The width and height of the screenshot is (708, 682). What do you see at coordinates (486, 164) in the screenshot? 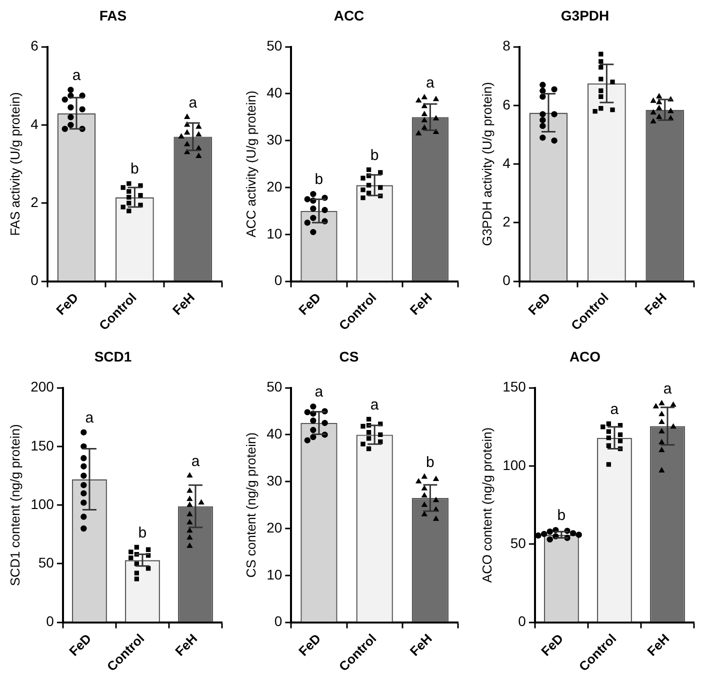
I see `y-axis-title: G3PDH activity (U/g protein)` at bounding box center [486, 164].